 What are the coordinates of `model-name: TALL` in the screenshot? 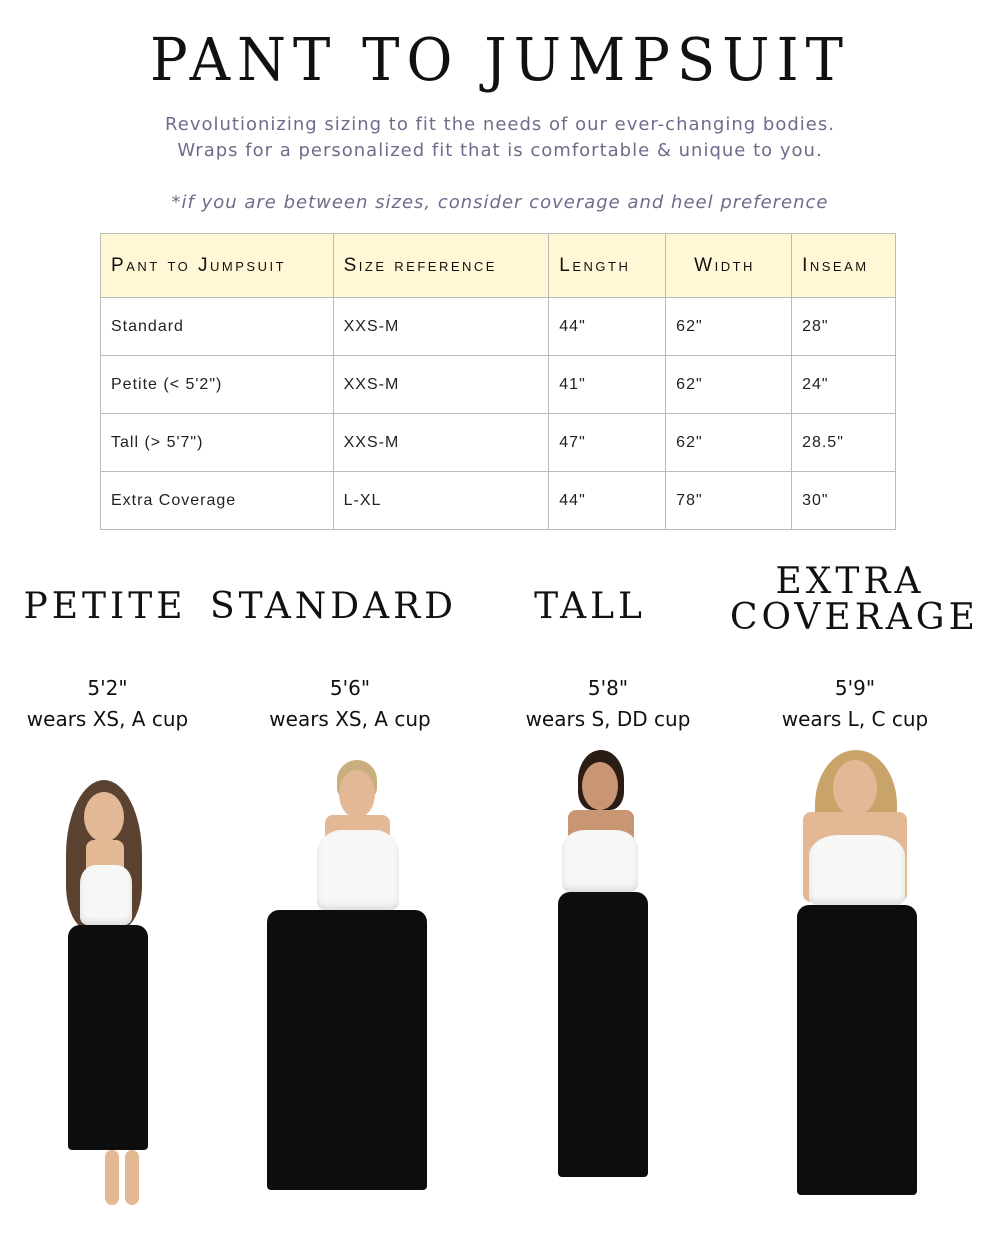 It's located at (590, 606).